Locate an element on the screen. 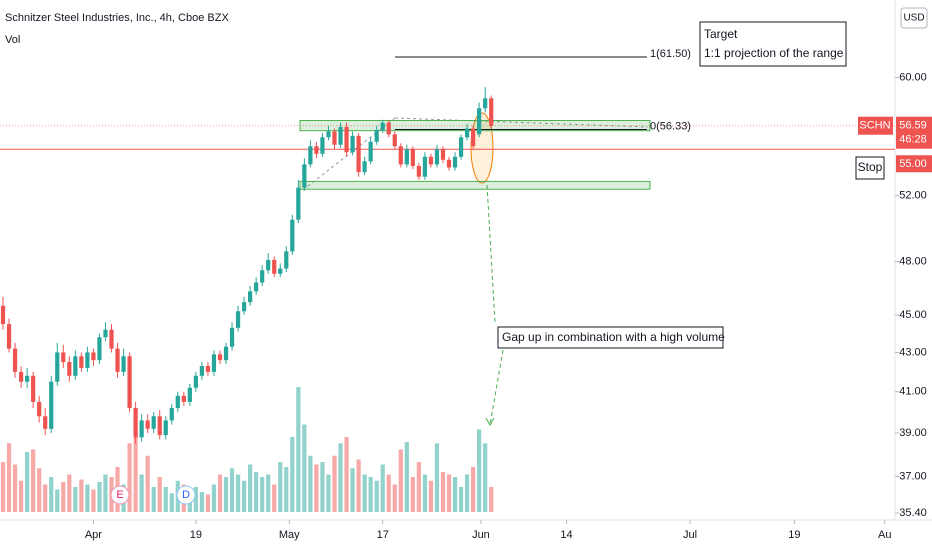  target-note: 1:1 projection of the range is located at coordinates (774, 53).